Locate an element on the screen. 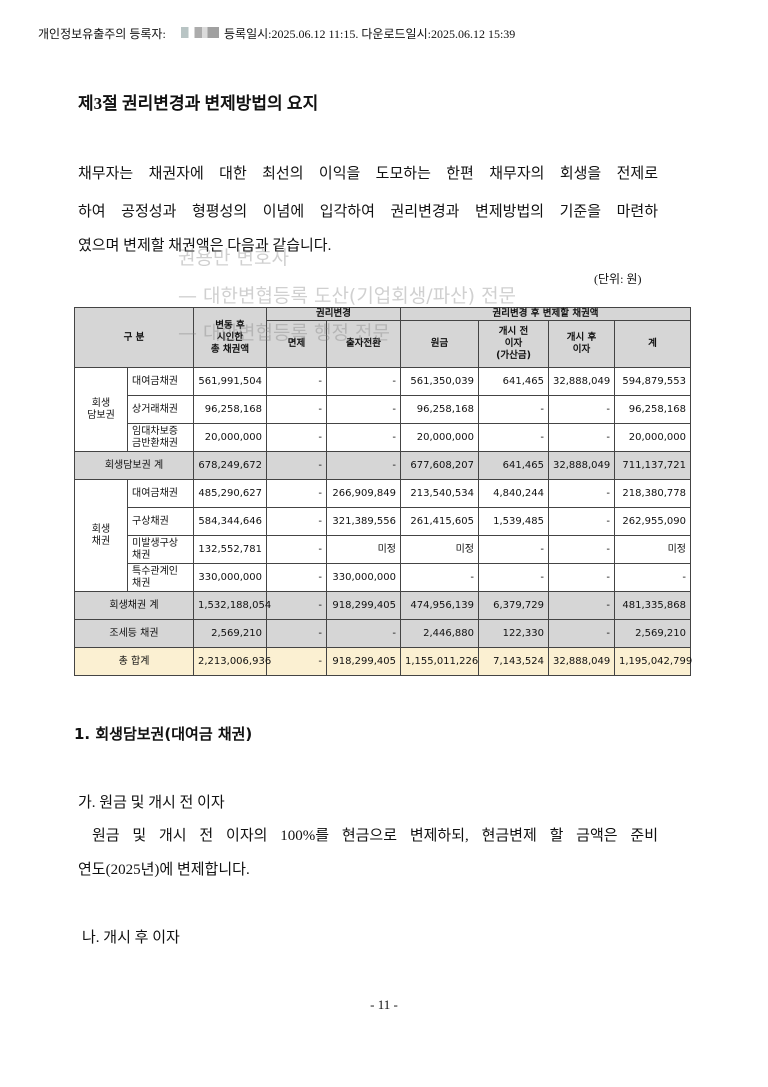  row-label: 총 합계 is located at coordinates (134, 661).